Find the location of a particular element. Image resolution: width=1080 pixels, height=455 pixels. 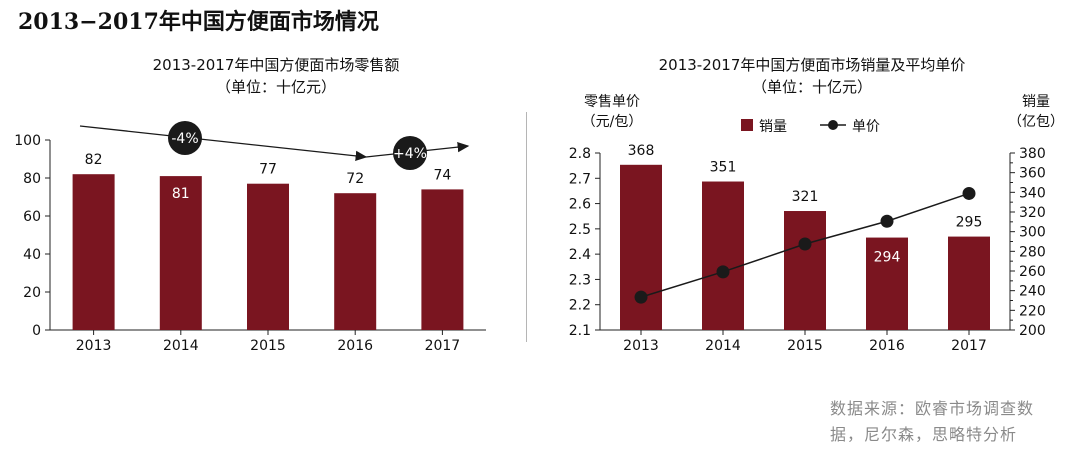

right-right-axis-tick-label: 340 is located at coordinates (1032, 193).